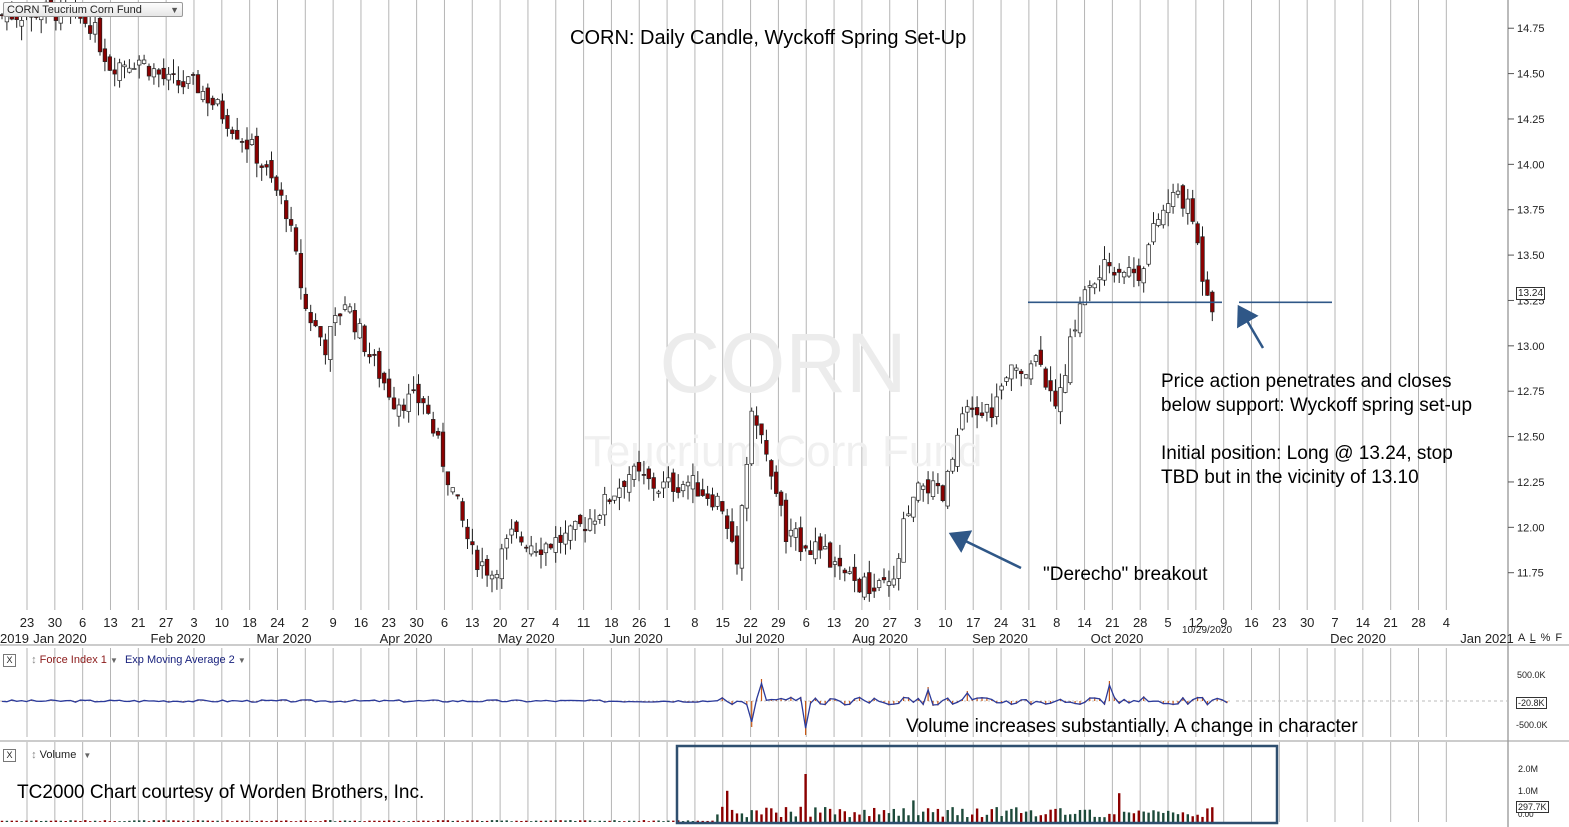 The height and width of the screenshot is (827, 1569). Describe the element at coordinates (1545, 638) in the screenshot. I see `scale-percent-button: %` at that location.